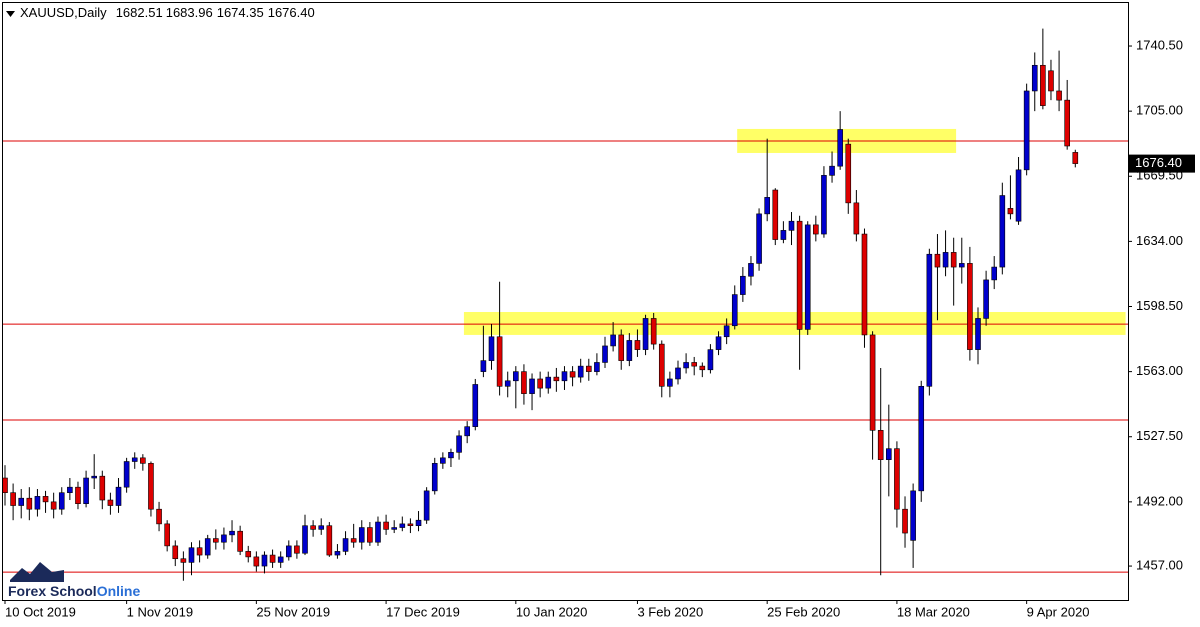 This screenshot has height=627, width=1200. What do you see at coordinates (423, 611) in the screenshot?
I see `x-tick-label: 17 Dec 2019` at bounding box center [423, 611].